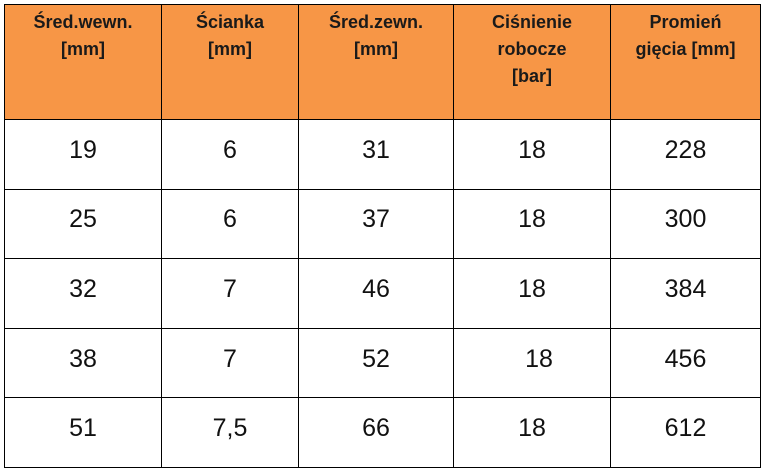 Image resolution: width=767 pixels, height=475 pixels. Describe the element at coordinates (532, 76) in the screenshot. I see `header-line: [bar]` at that location.